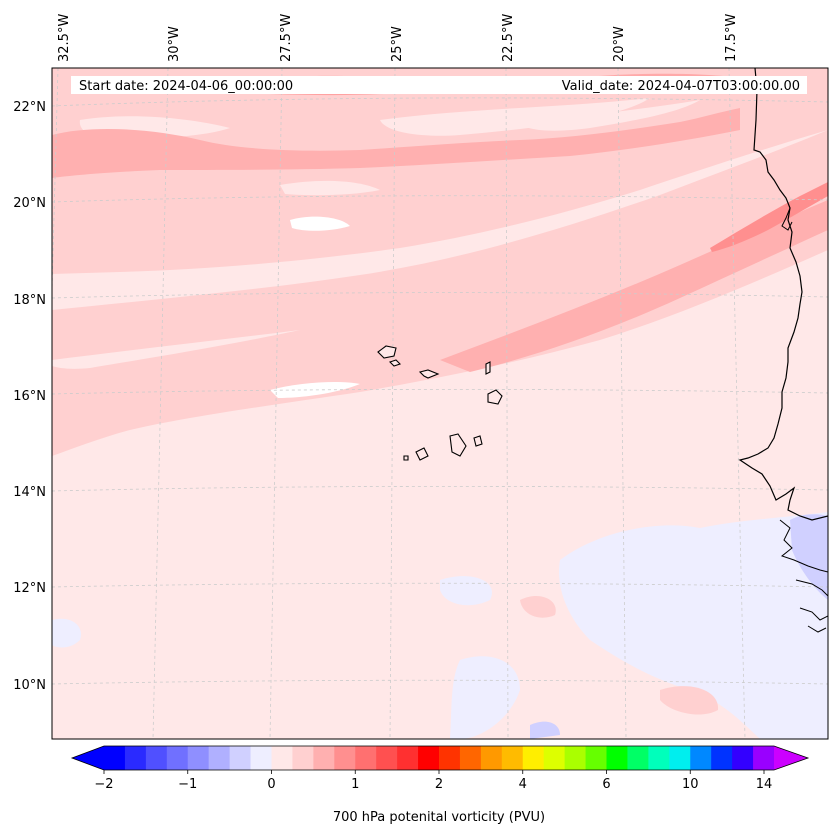 This screenshot has height=836, width=837. Describe the element at coordinates (458, 445) in the screenshot. I see `island-santiago` at that location.